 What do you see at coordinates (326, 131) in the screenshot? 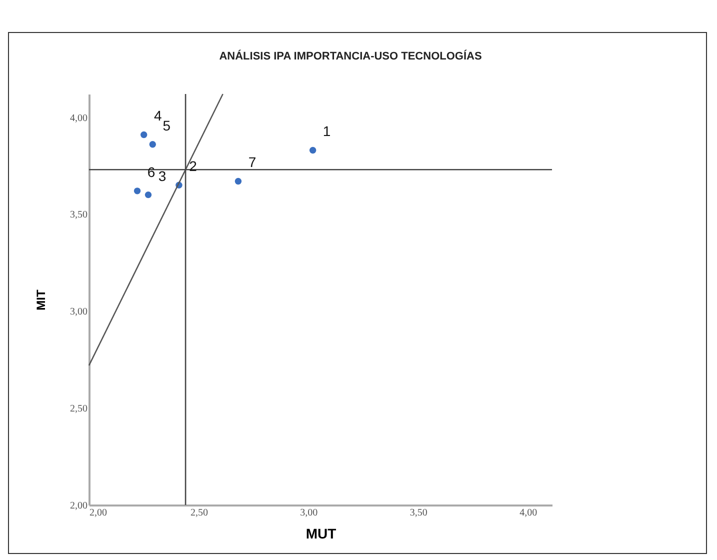
I see `annotation: 1` at bounding box center [326, 131].